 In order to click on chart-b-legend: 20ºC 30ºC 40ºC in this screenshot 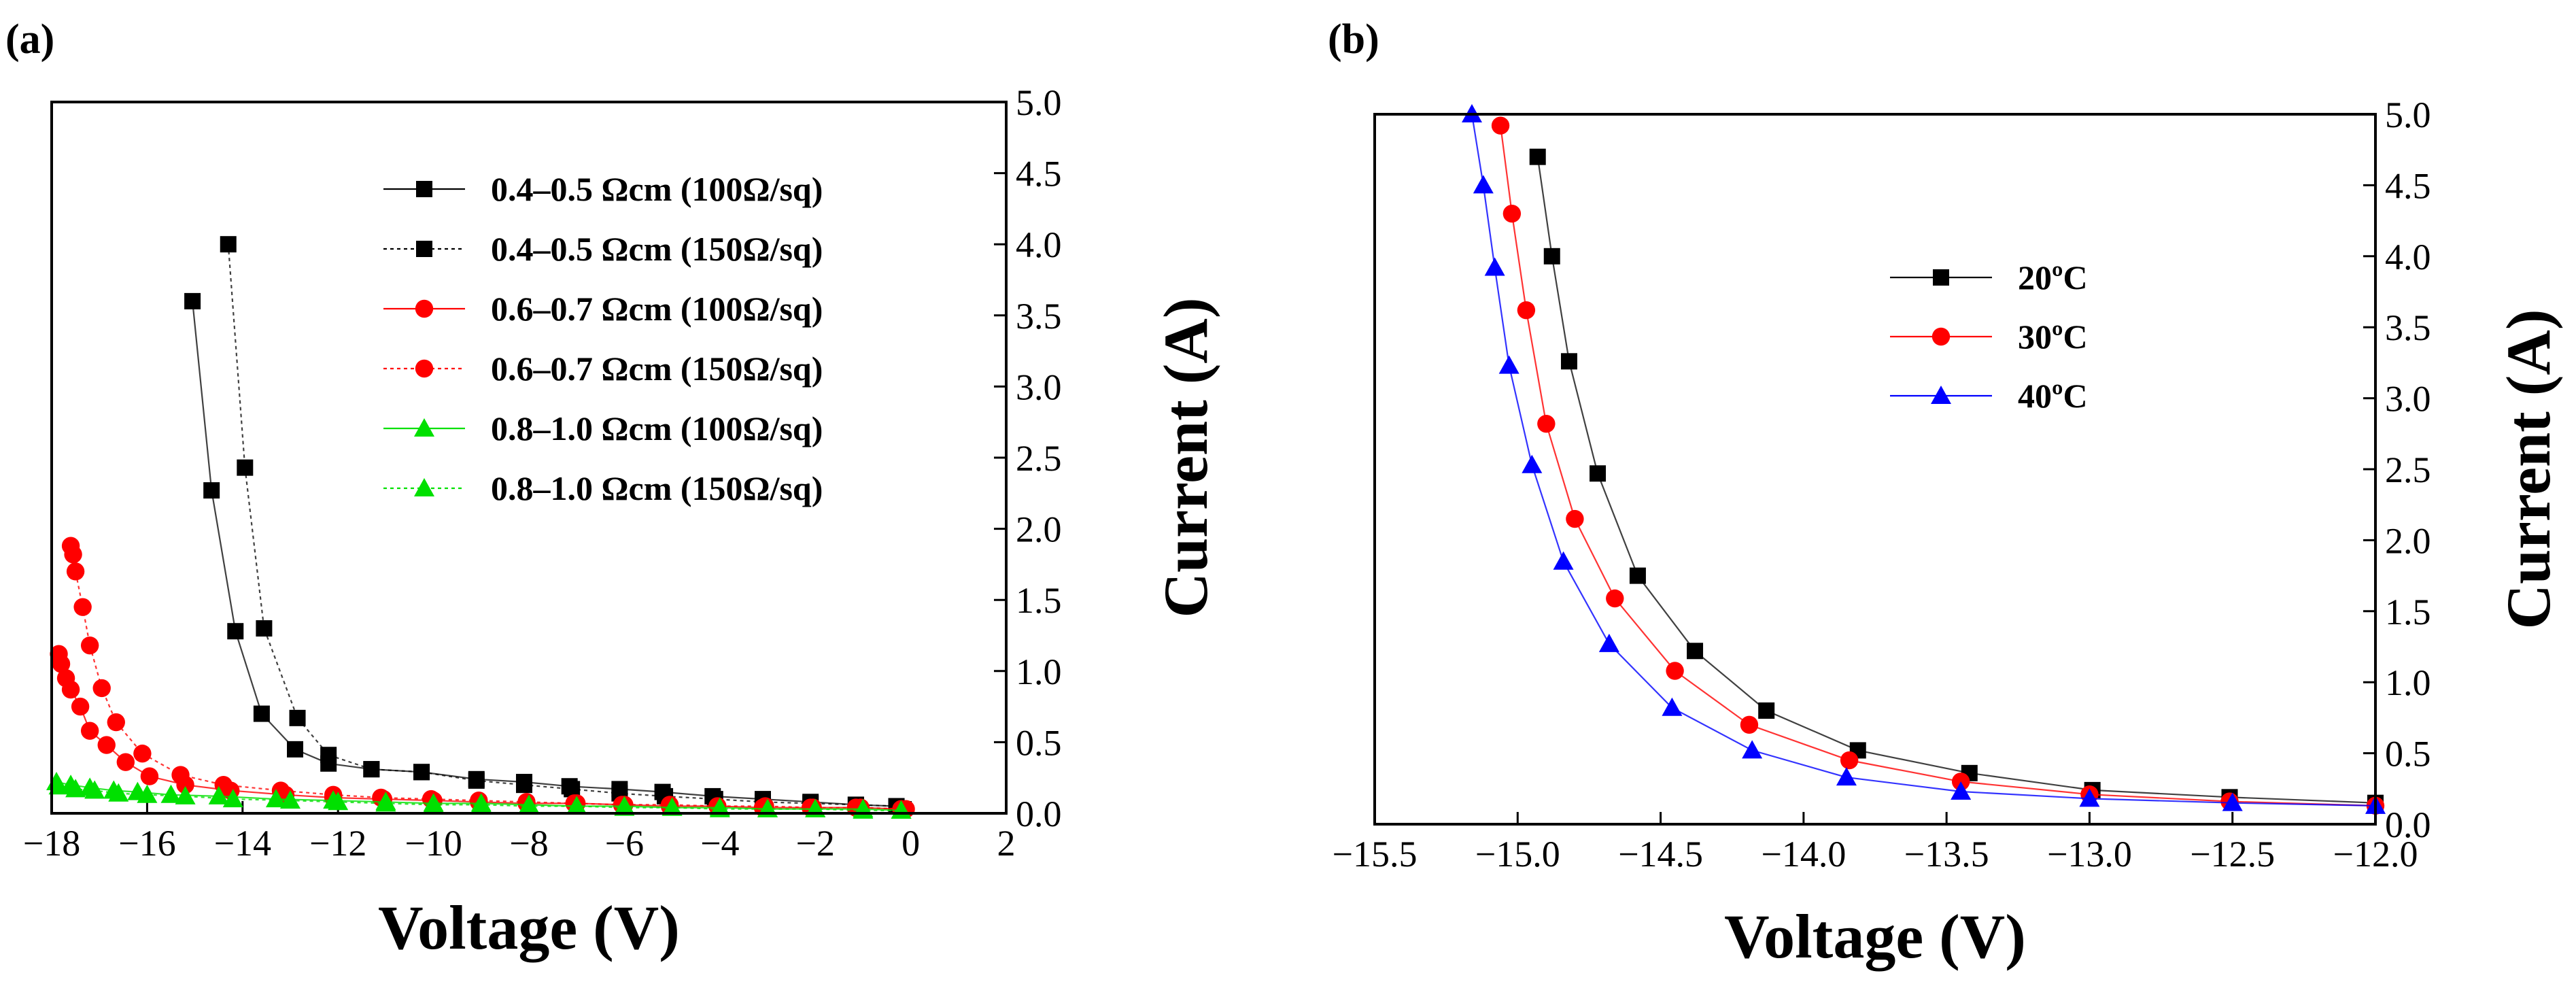, I will do `click(1989, 336)`.